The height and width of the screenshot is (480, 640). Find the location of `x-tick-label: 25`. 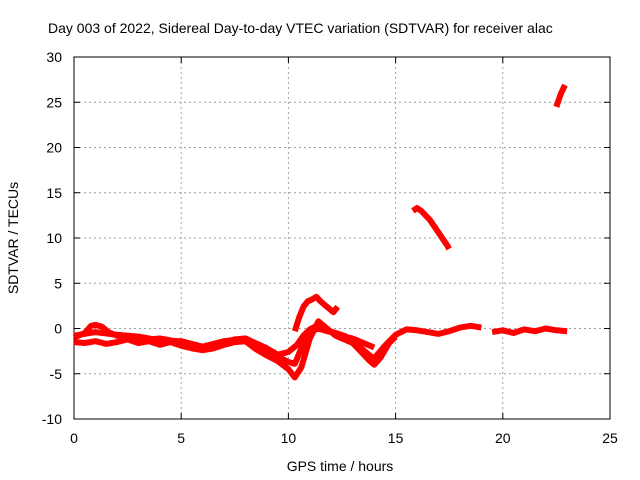

x-tick-label: 25 is located at coordinates (610, 438).